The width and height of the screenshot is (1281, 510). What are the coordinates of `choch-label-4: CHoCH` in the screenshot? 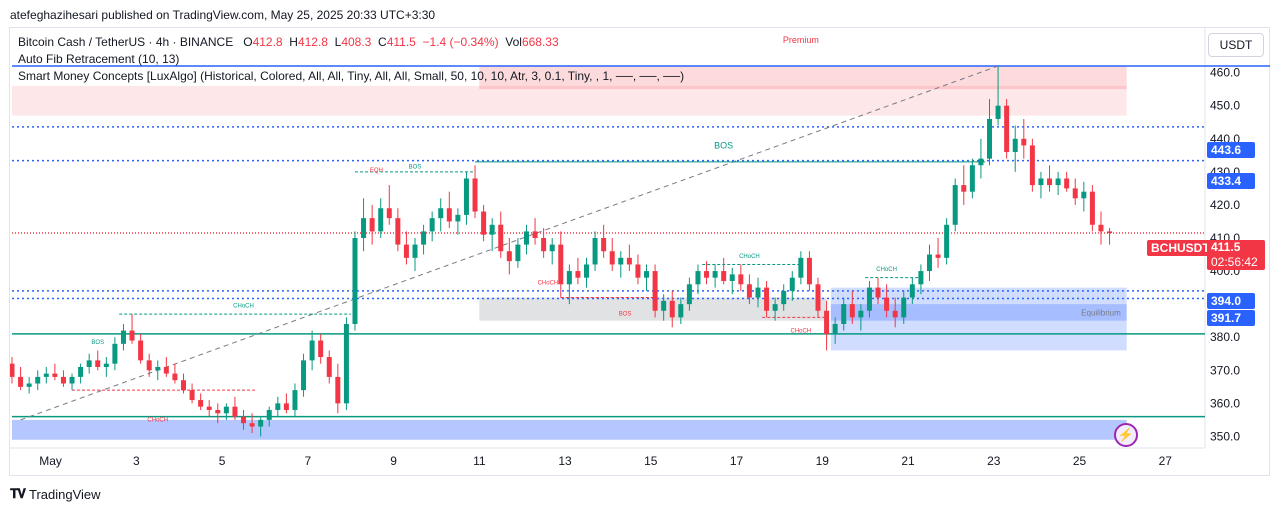 It's located at (801, 331).